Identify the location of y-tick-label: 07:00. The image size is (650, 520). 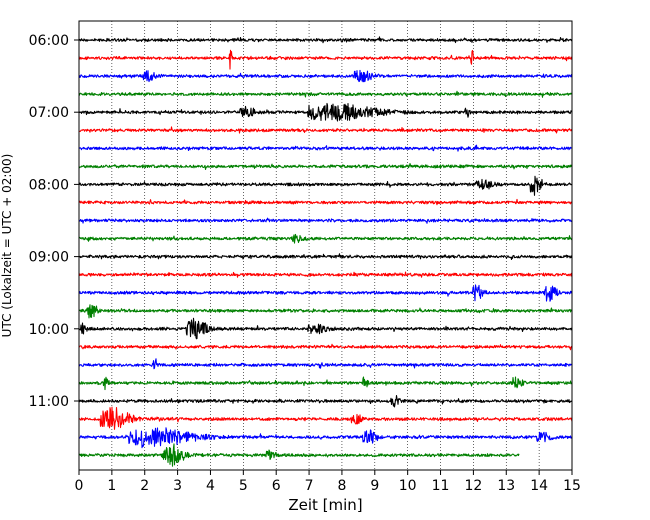
(49, 113).